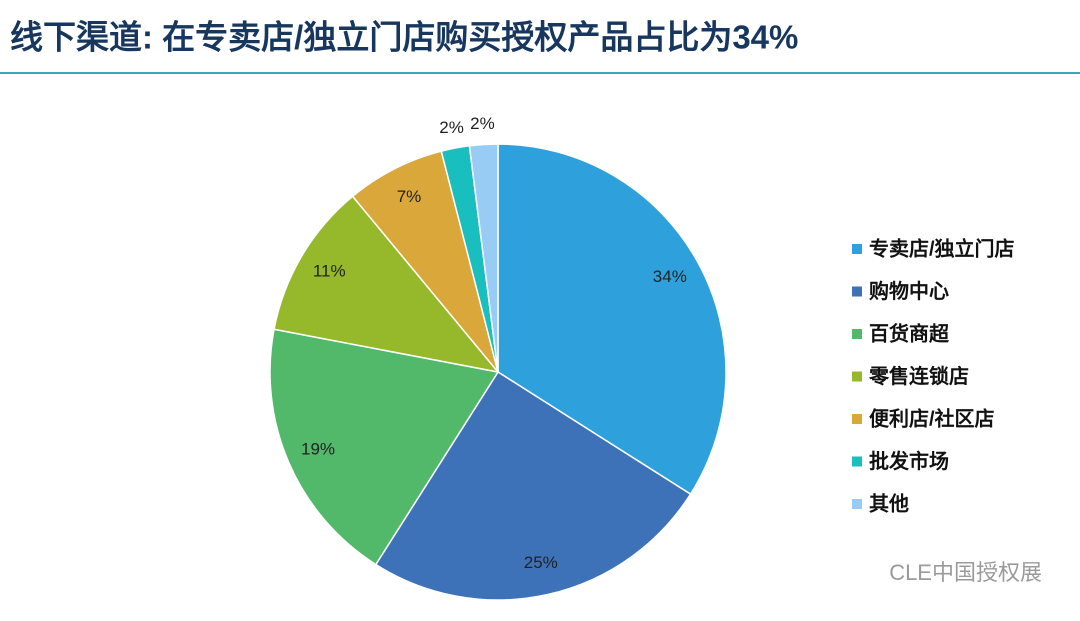 Image resolution: width=1080 pixels, height=621 pixels. What do you see at coordinates (404, 37) in the screenshot?
I see `chart-title: 线下渠道: 在专卖店/独立门店购买授权产品占比为34%` at bounding box center [404, 37].